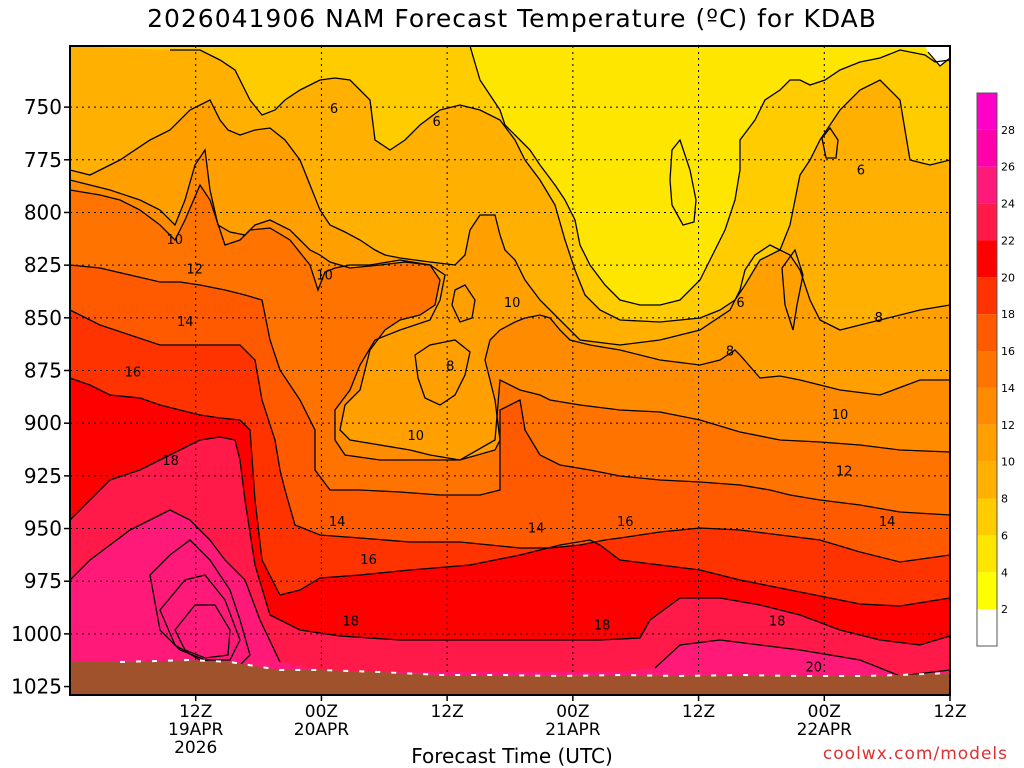 The height and width of the screenshot is (768, 1024). I want to click on x-tick-label: 22APR, so click(825, 730).